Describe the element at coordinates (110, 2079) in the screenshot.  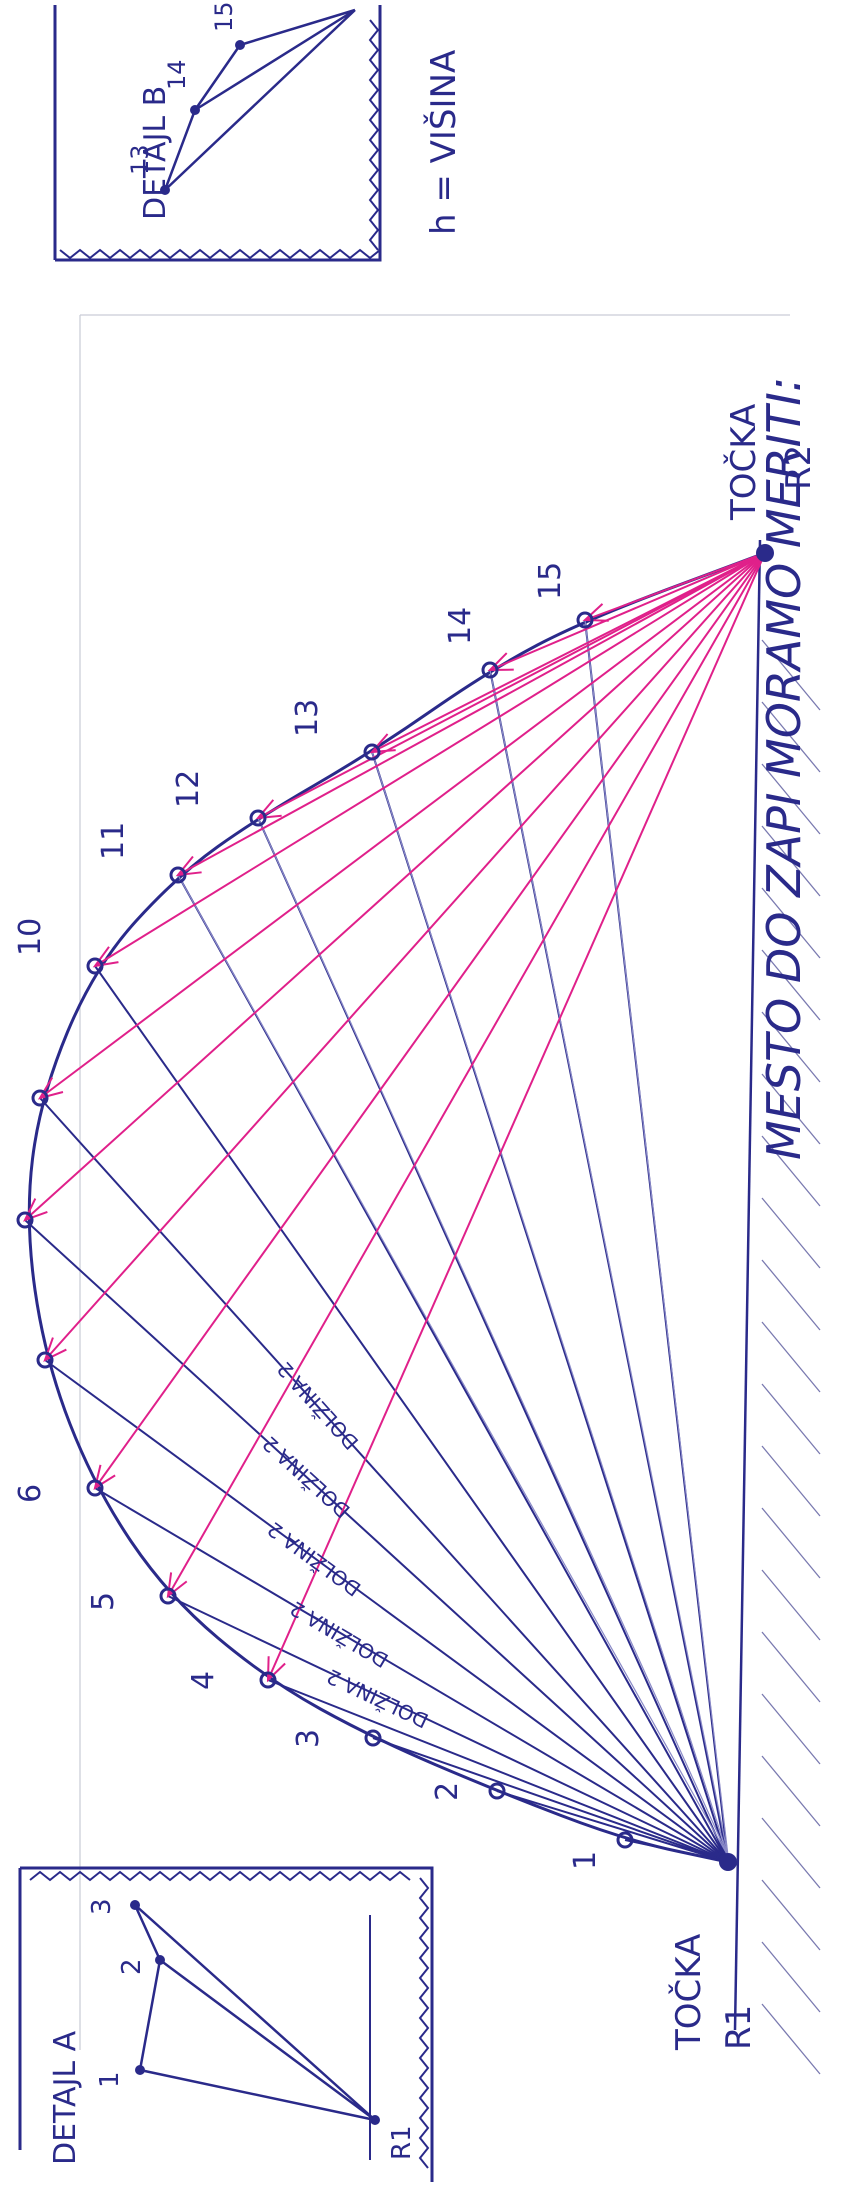
I see `detail-a-label-1: 1` at that location.